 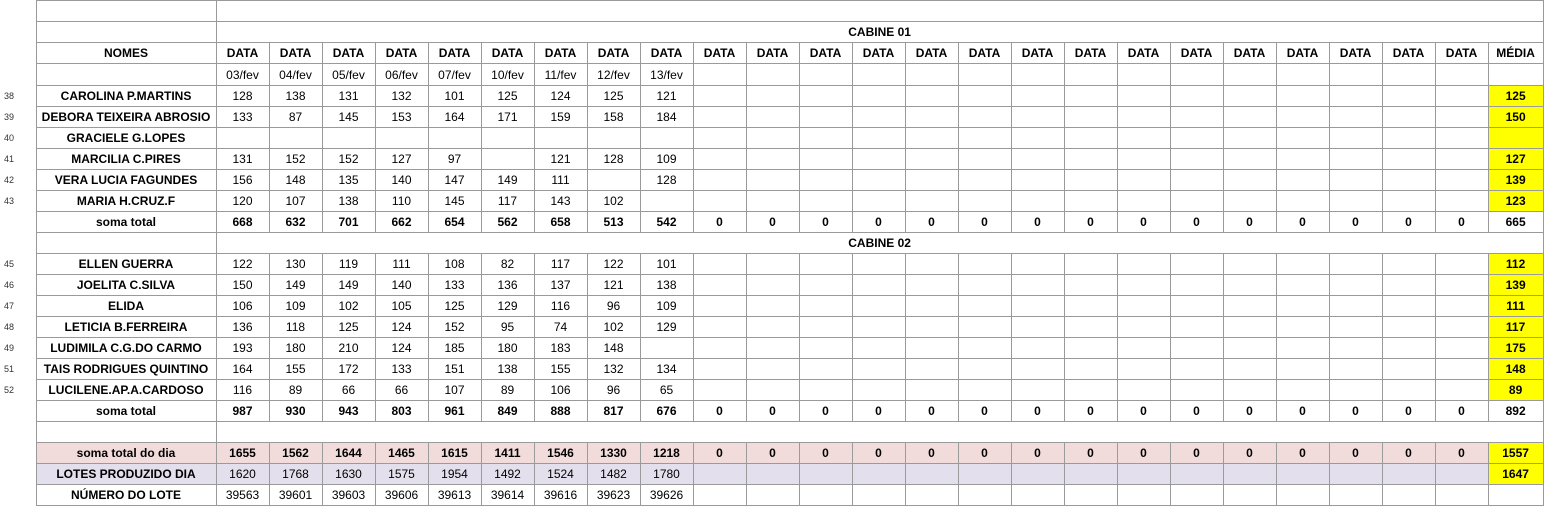 What do you see at coordinates (454, 285) in the screenshot?
I see `value-cell: 133` at bounding box center [454, 285].